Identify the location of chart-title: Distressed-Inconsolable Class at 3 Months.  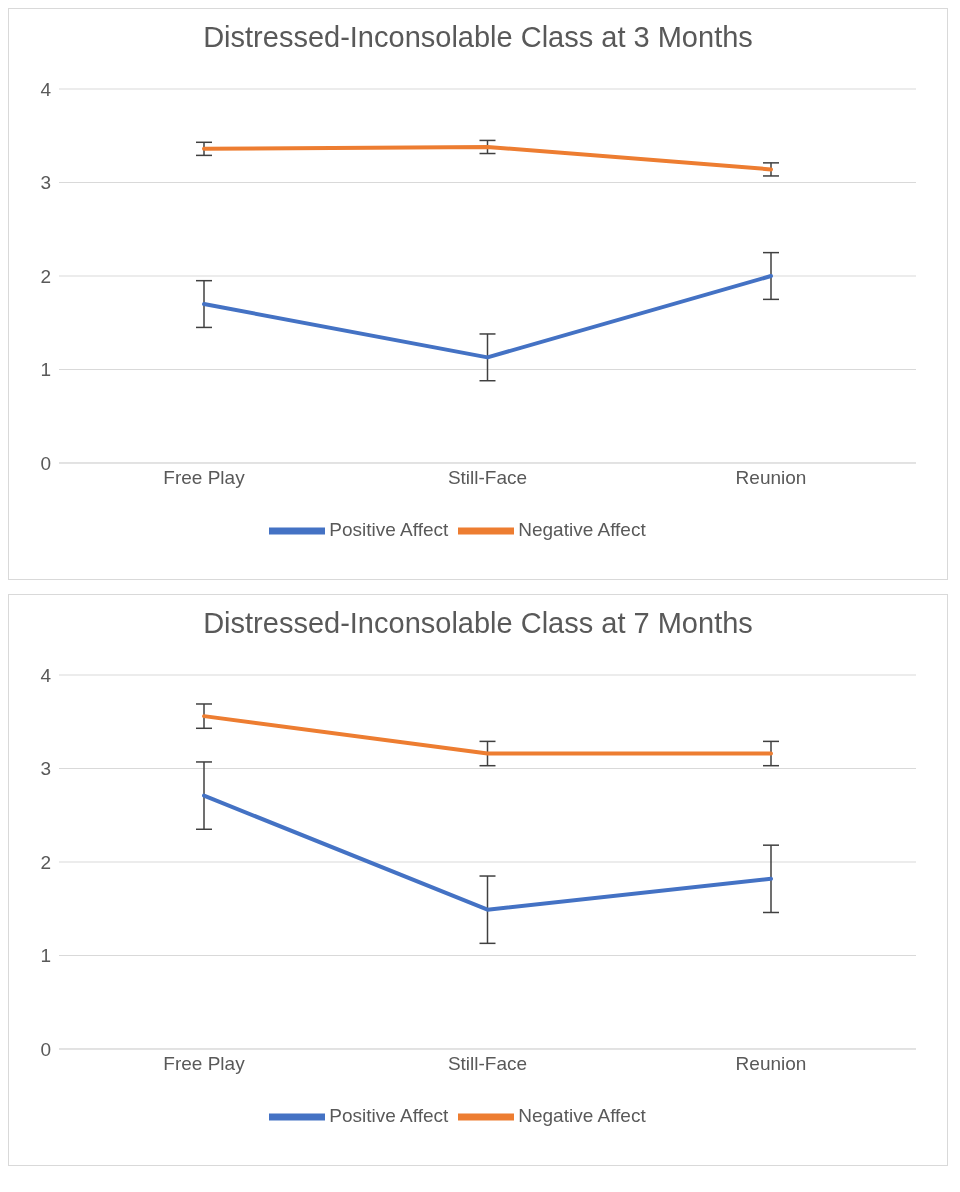
(478, 37).